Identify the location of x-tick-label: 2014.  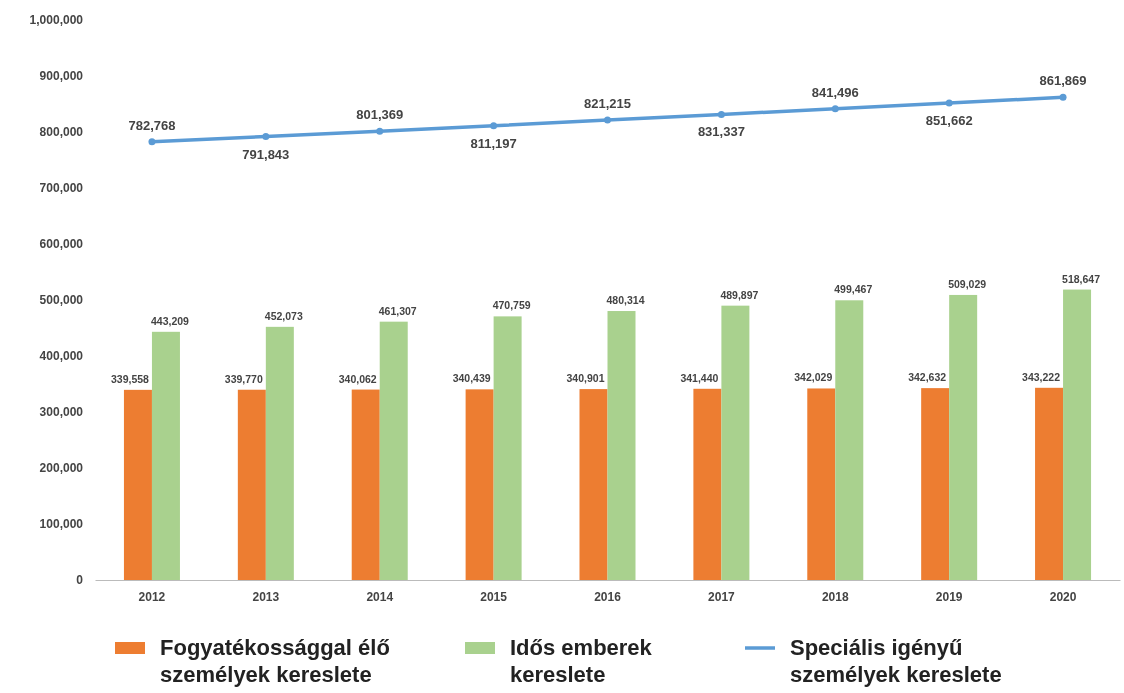
(380, 596).